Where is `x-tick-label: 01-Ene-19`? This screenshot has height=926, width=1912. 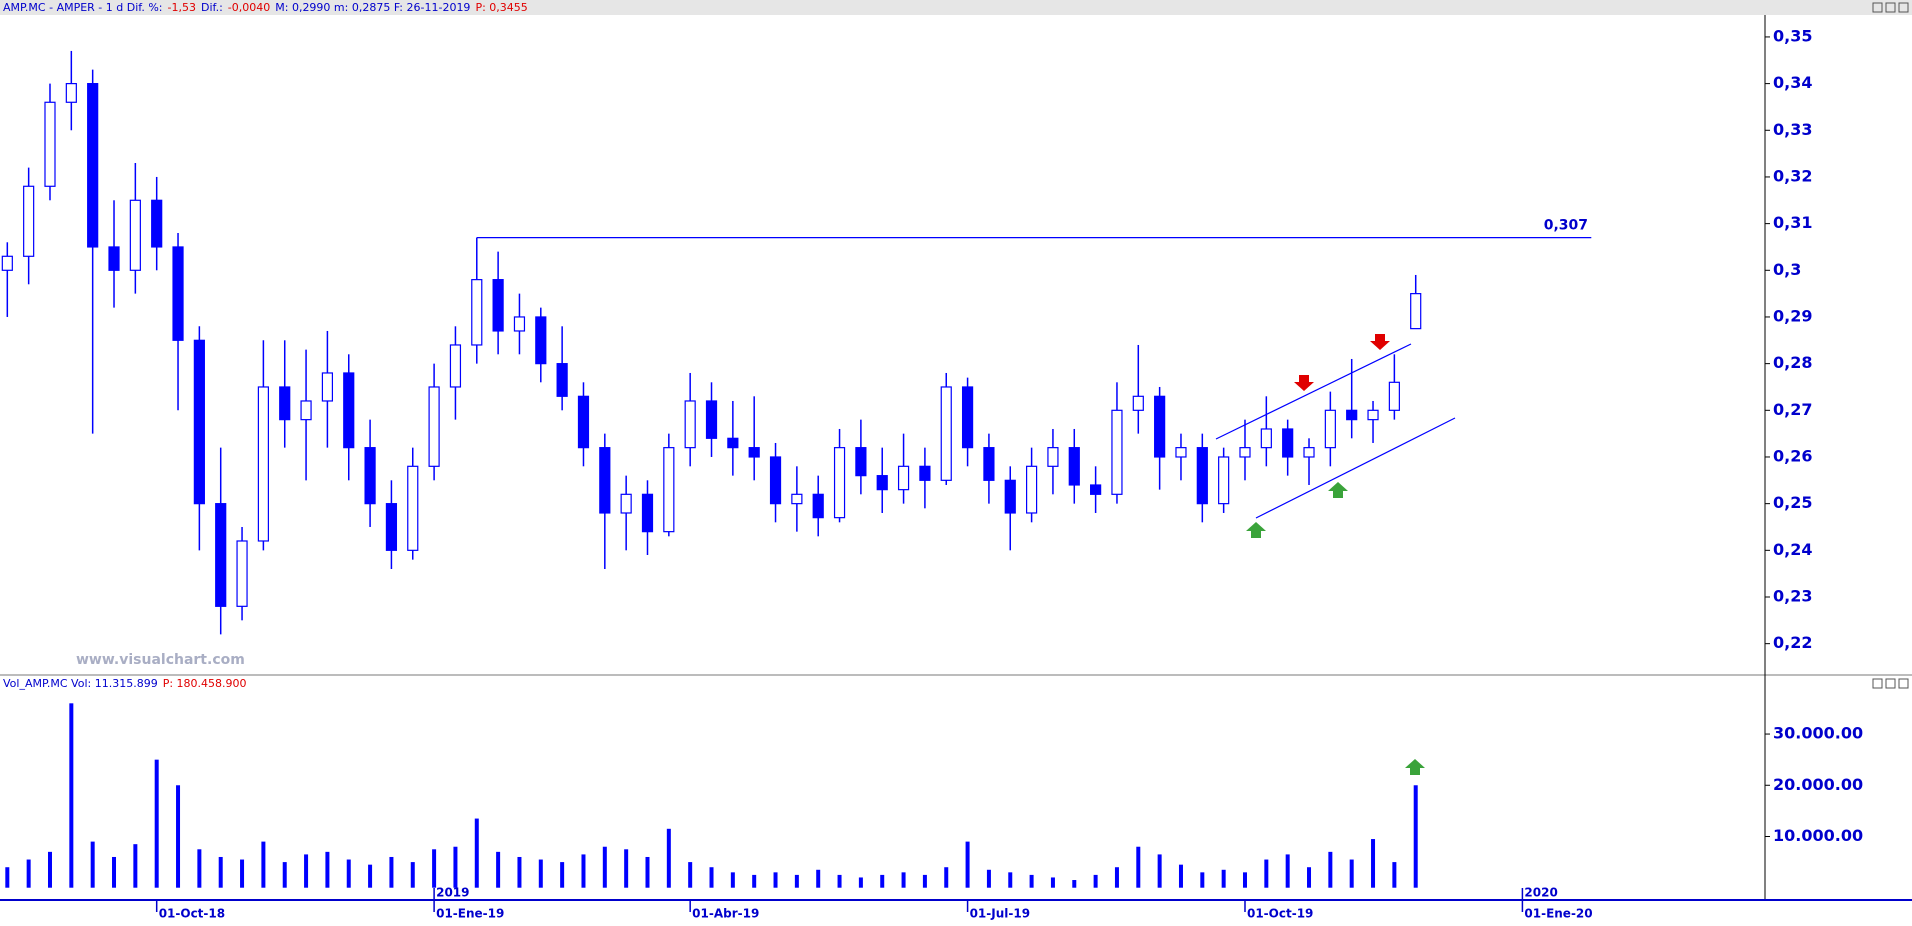
x-tick-label: 01-Ene-19 is located at coordinates (470, 914).